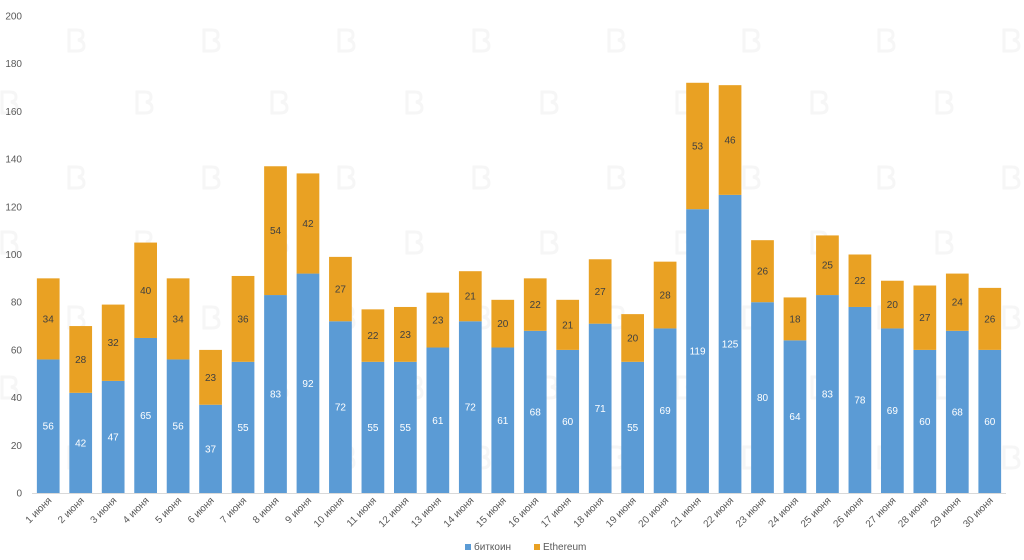 This screenshot has width=1024, height=560. Describe the element at coordinates (601, 409) in the screenshot. I see `data-label: 71` at that location.